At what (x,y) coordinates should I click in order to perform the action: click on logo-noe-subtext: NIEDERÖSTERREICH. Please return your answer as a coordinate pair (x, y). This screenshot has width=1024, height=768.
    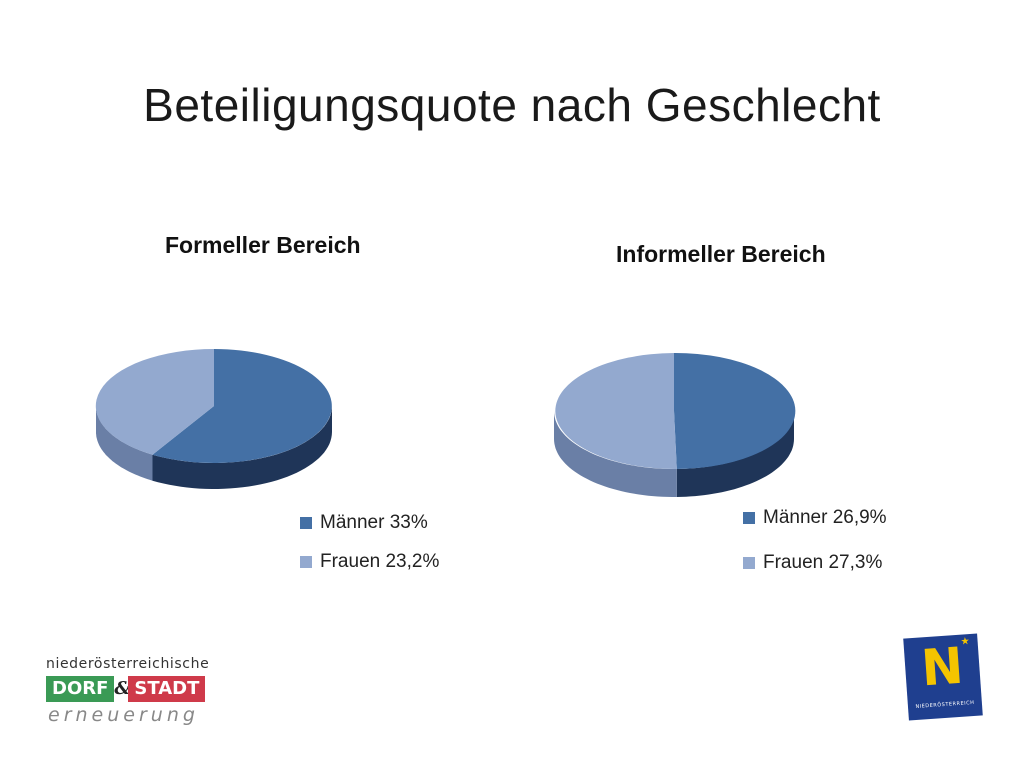
    Looking at the image, I should click on (945, 704).